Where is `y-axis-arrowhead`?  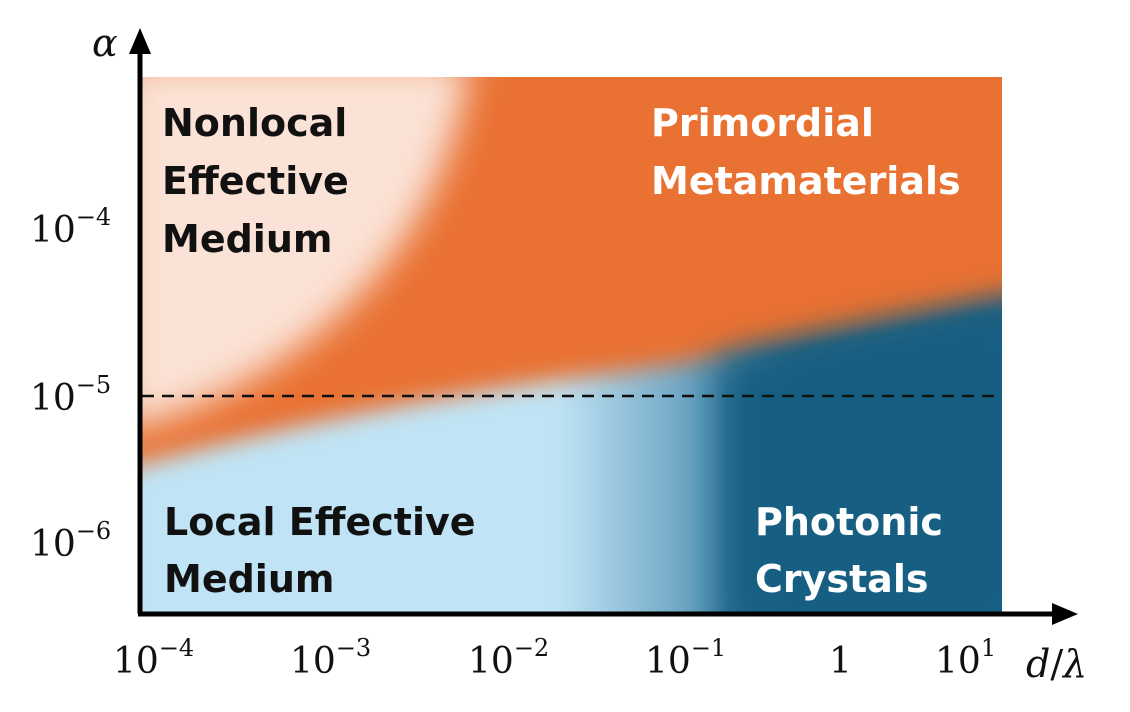 y-axis-arrowhead is located at coordinates (140, 41).